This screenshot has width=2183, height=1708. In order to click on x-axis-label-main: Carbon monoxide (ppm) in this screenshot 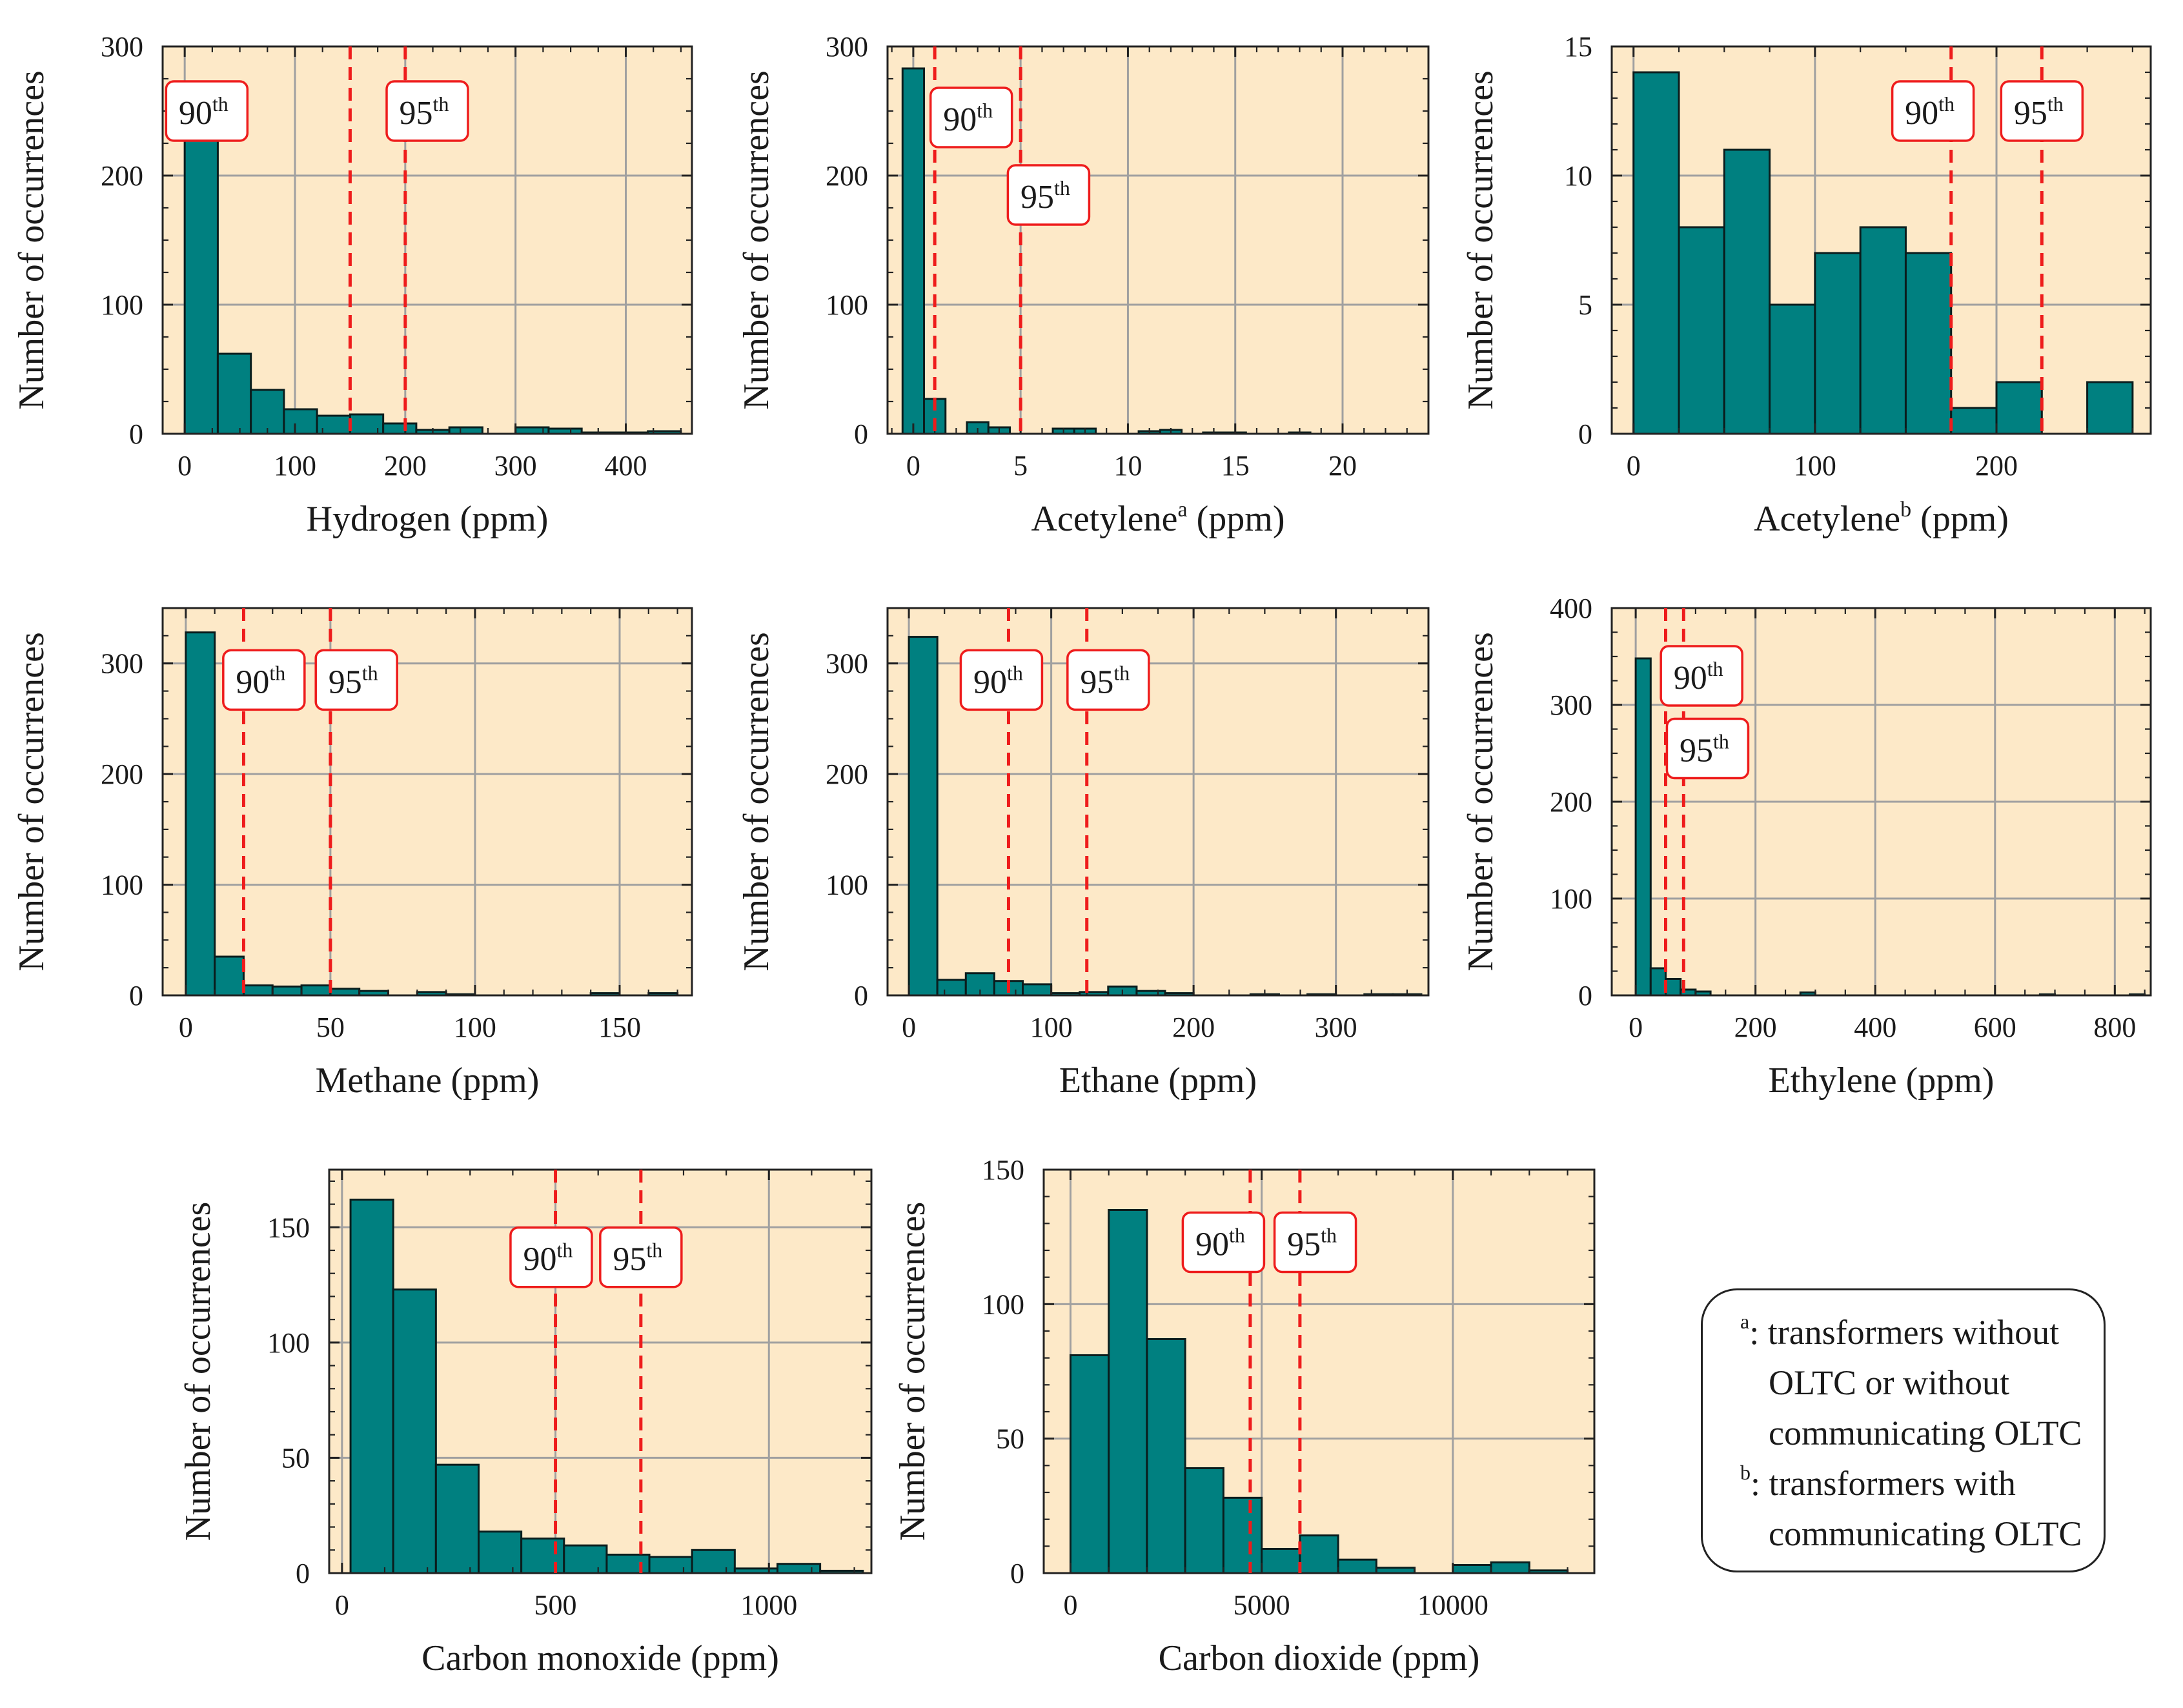, I will do `click(600, 1658)`.